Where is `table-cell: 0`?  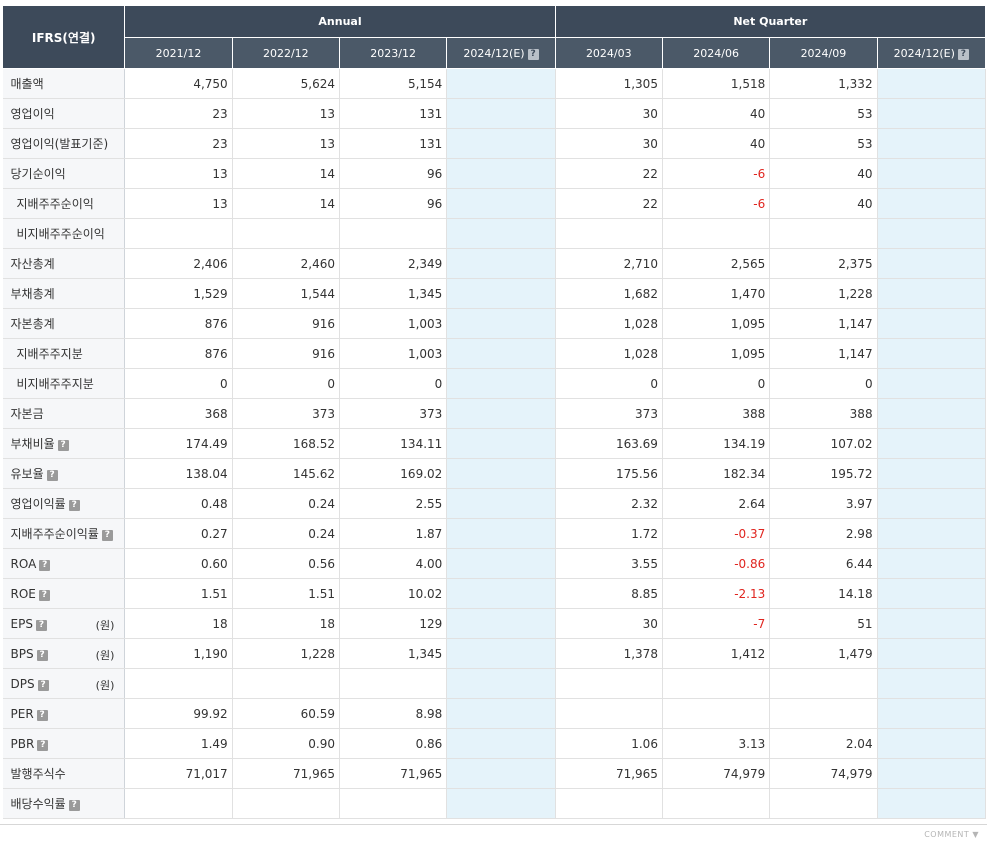 table-cell: 0 is located at coordinates (716, 383).